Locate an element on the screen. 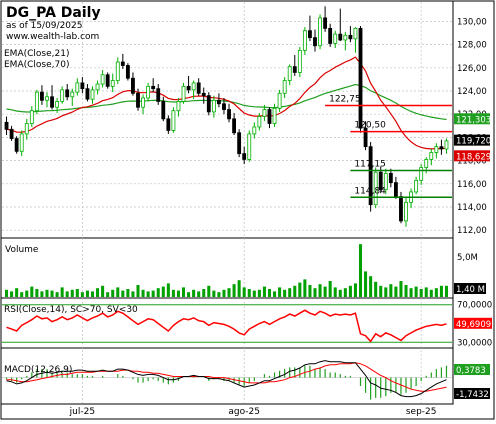  macd-badge is located at coordinates (472, 393).